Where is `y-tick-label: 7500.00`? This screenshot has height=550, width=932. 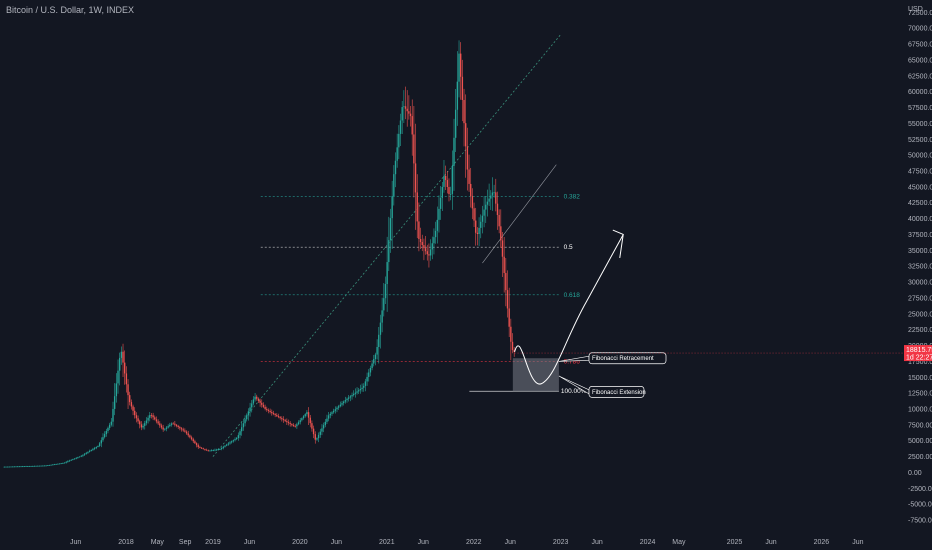 y-tick-label: 7500.00 is located at coordinates (920, 425).